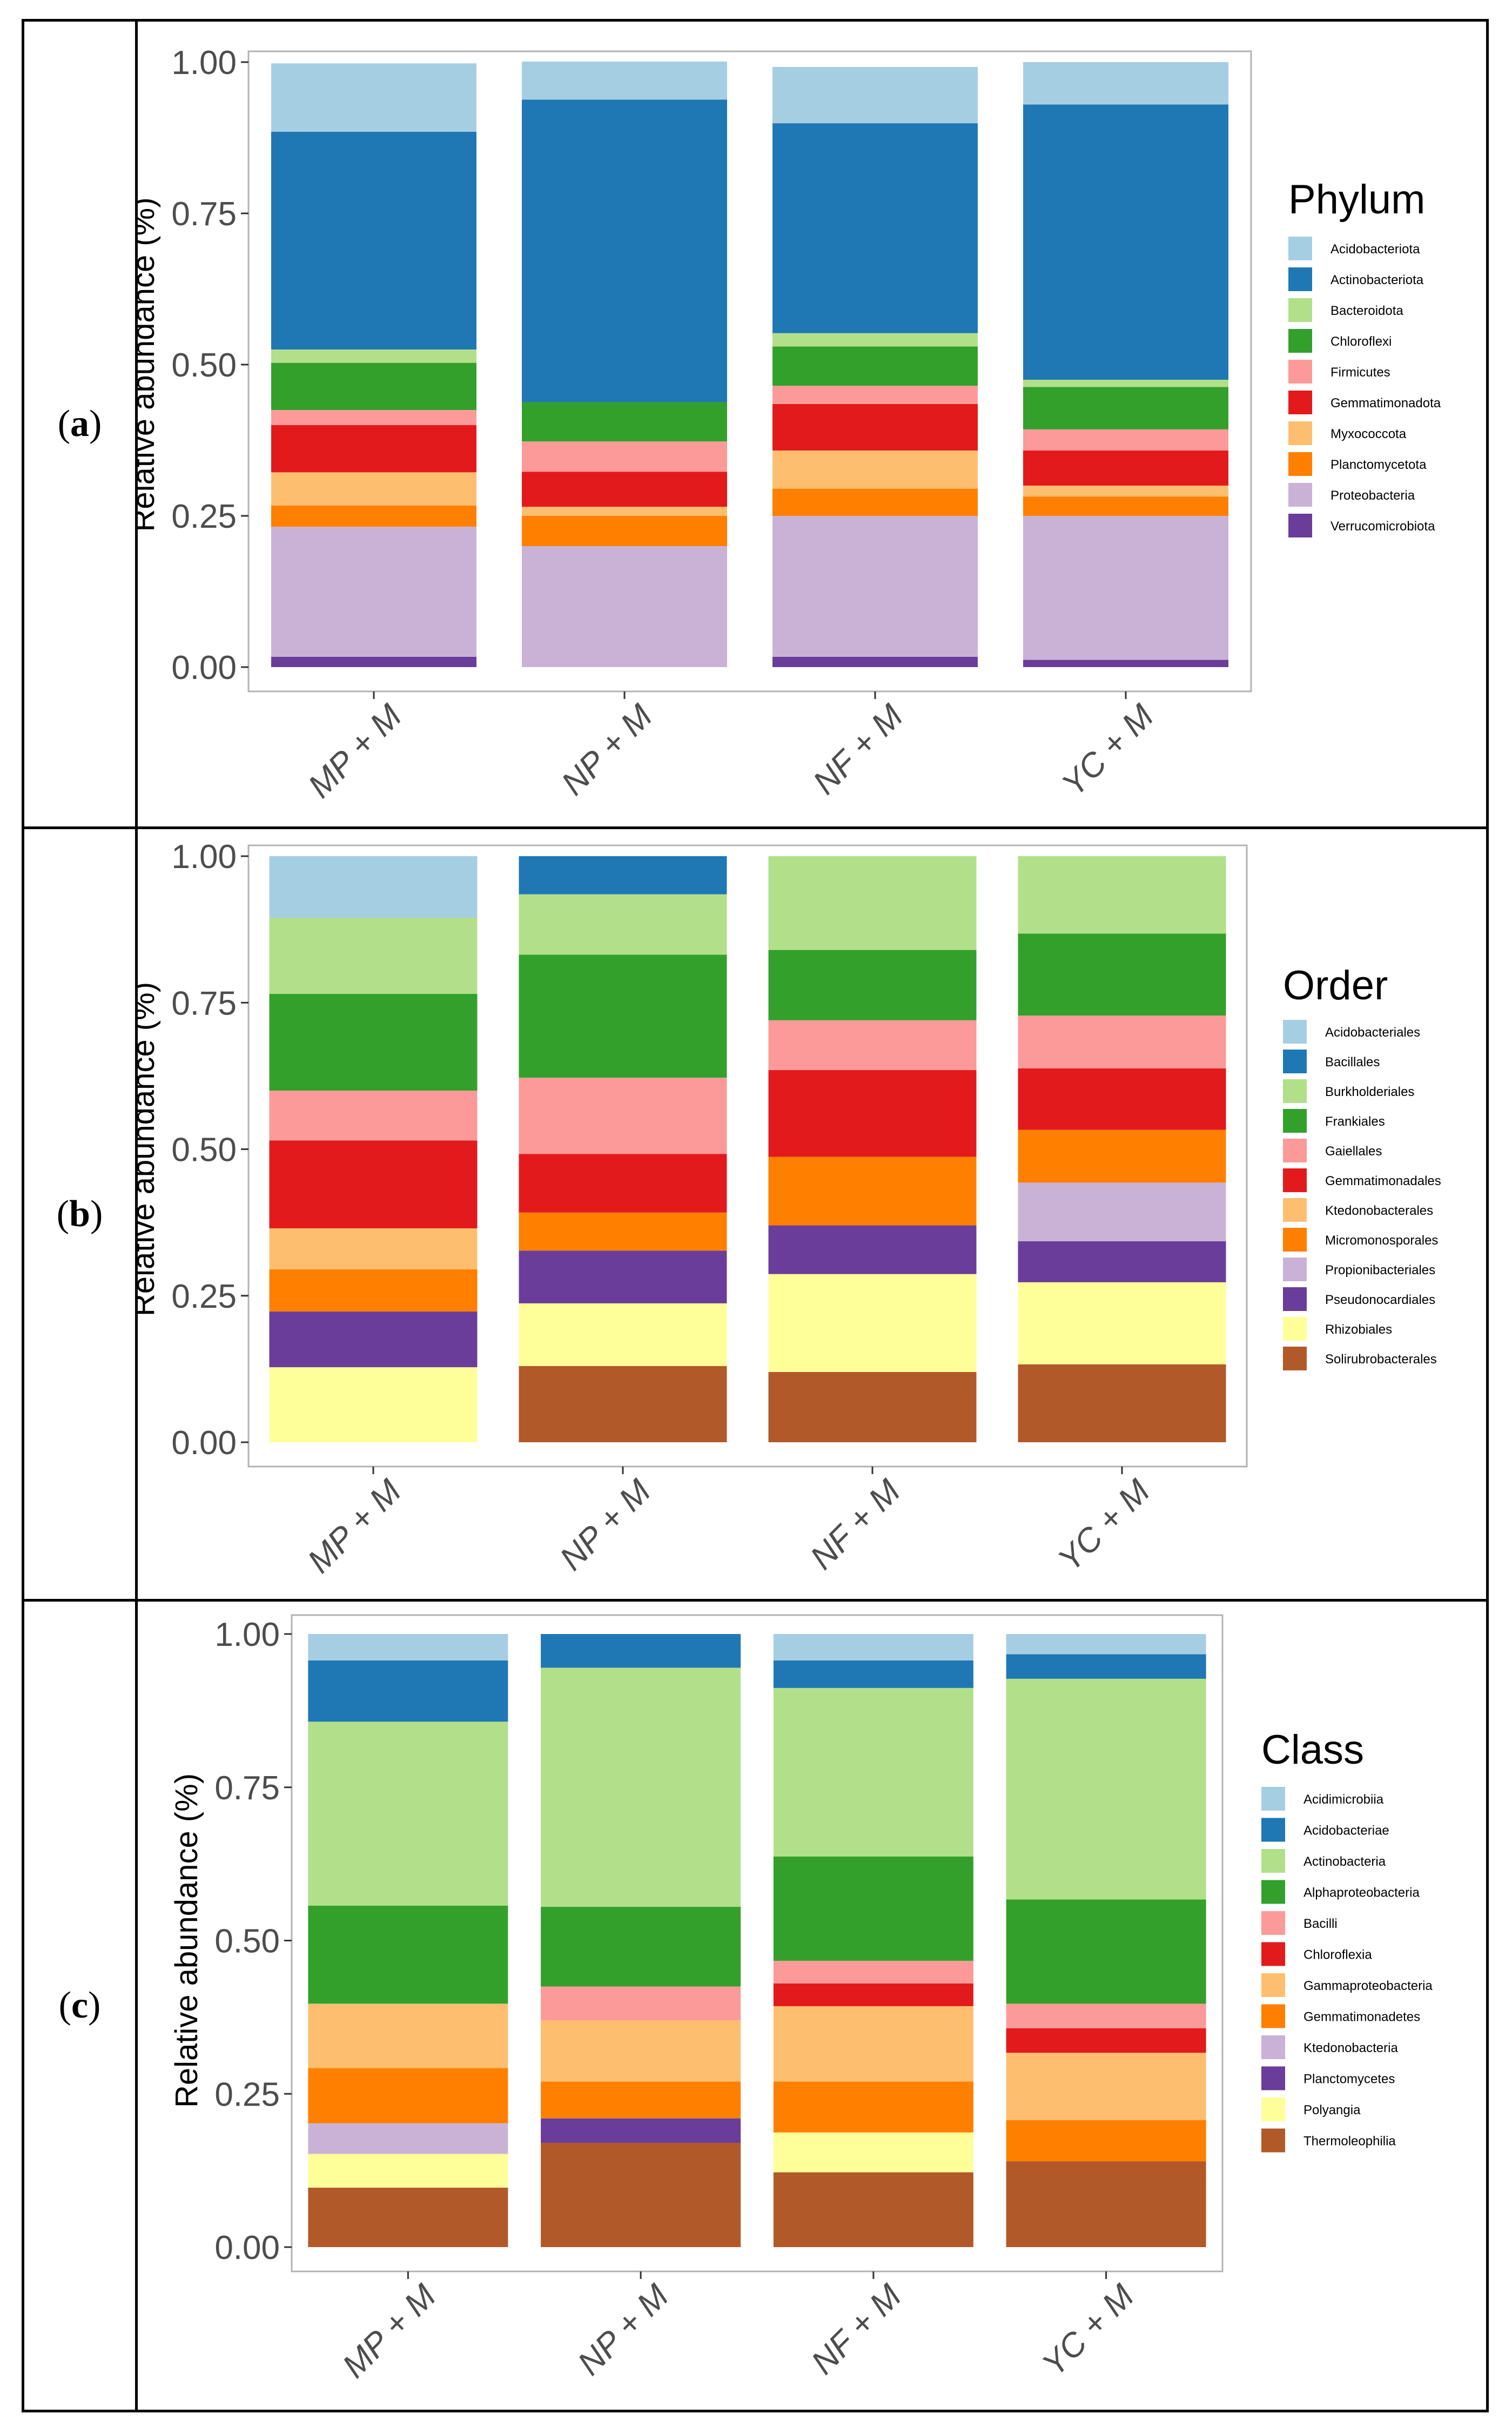 This screenshot has height=2434, width=1512. Describe the element at coordinates (1346, 1831) in the screenshot. I see `legend-label-c-1: Acidobacteriae` at that location.